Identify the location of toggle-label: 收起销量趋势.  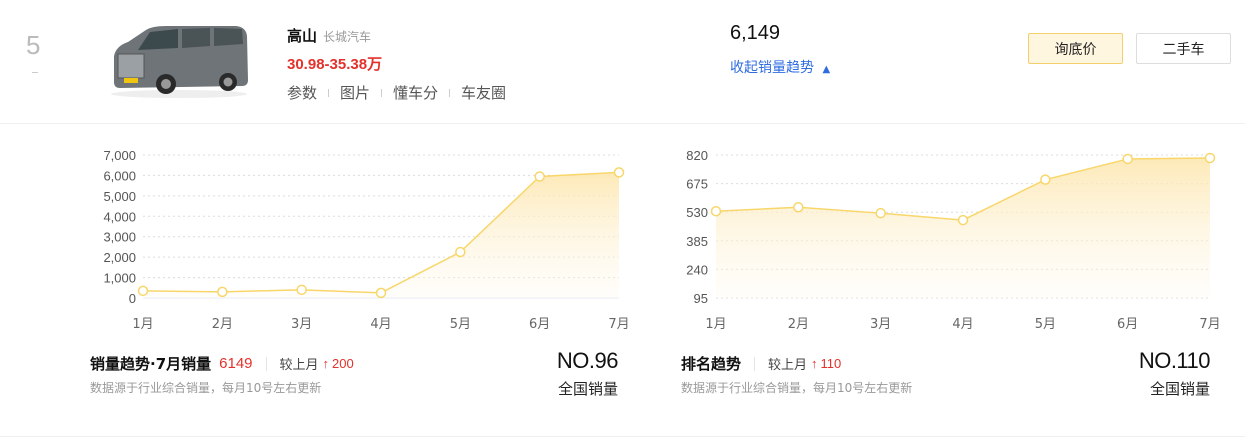
(772, 68).